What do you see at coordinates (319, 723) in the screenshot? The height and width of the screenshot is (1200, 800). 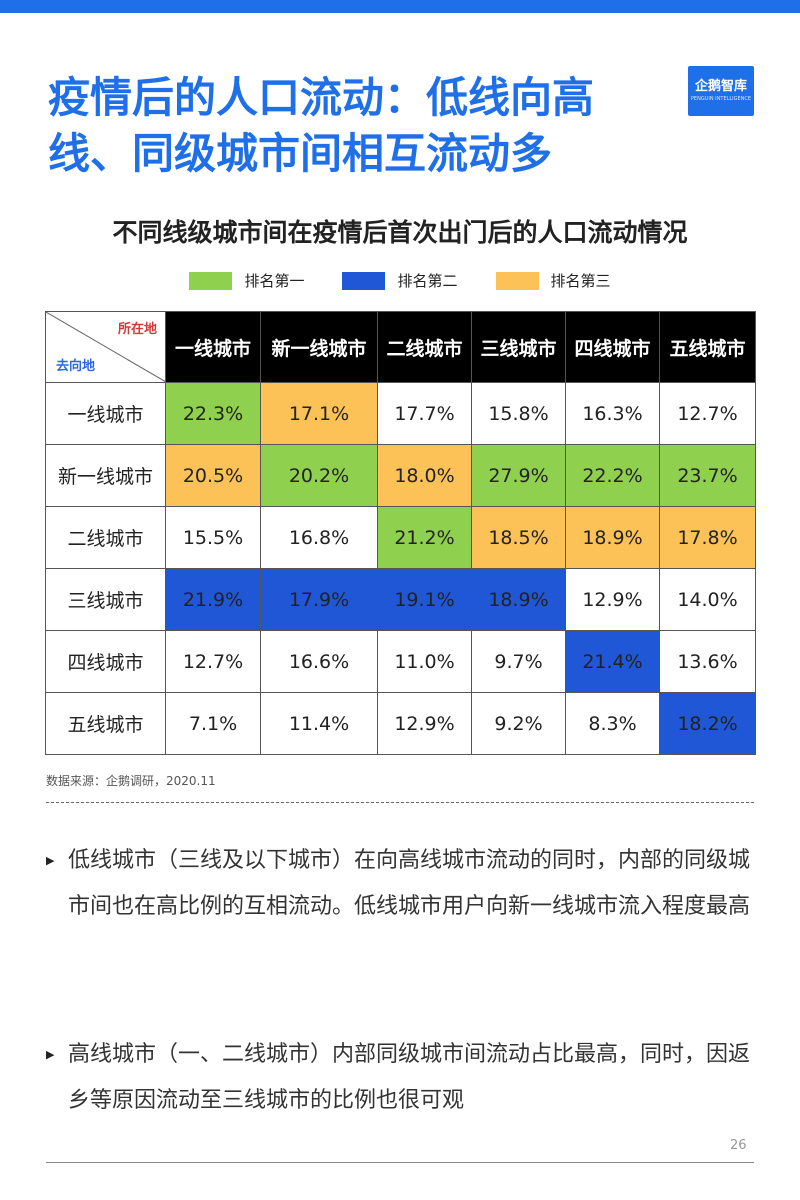 I see `table-cell: 11.4%` at bounding box center [319, 723].